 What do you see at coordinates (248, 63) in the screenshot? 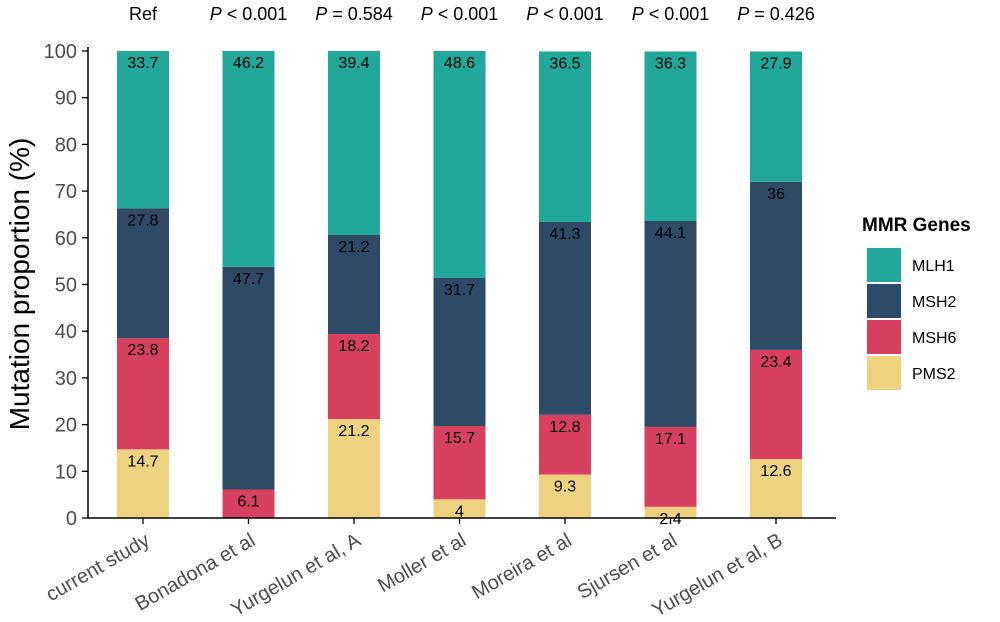
I see `segment-value-label: 46.2` at bounding box center [248, 63].